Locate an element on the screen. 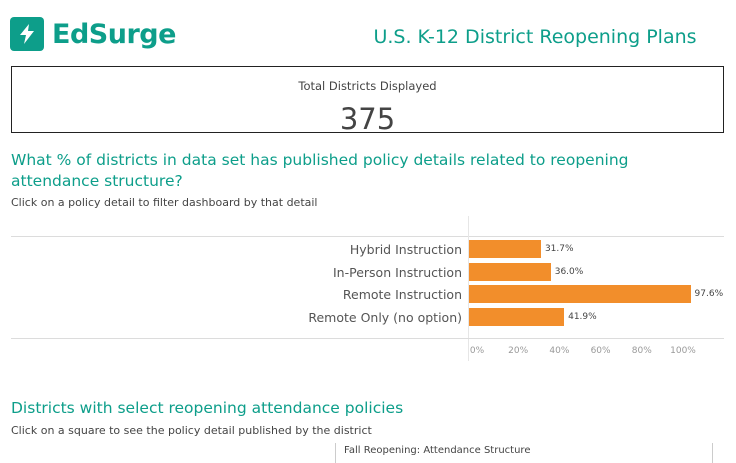  brand-name: EdSurge is located at coordinates (114, 34).